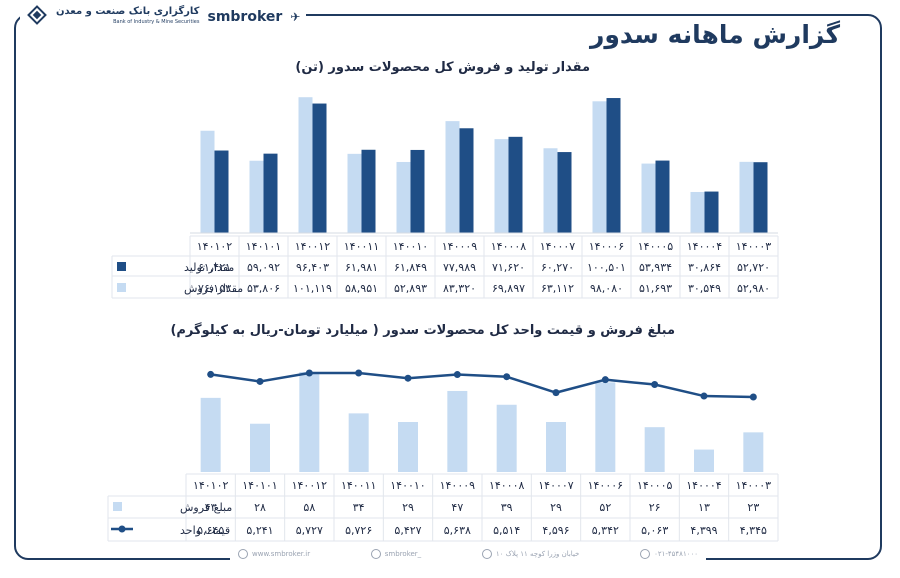 This screenshot has width=900, height=578. Describe the element at coordinates (458, 485) in the screenshot. I see `table2-category: ۱۴۰۰۰۹` at that location.